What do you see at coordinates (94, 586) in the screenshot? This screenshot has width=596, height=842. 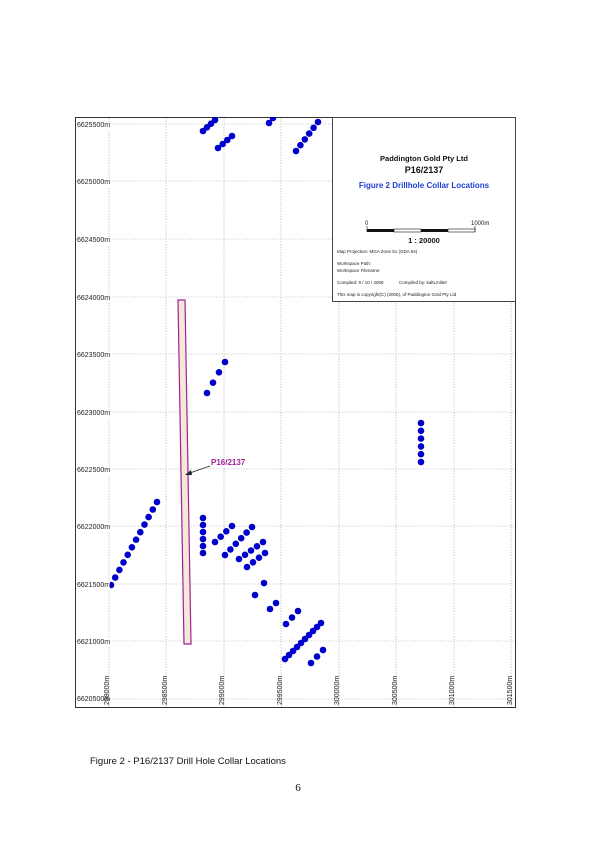 I see `y-tick-label: 6621500m` at bounding box center [94, 586].